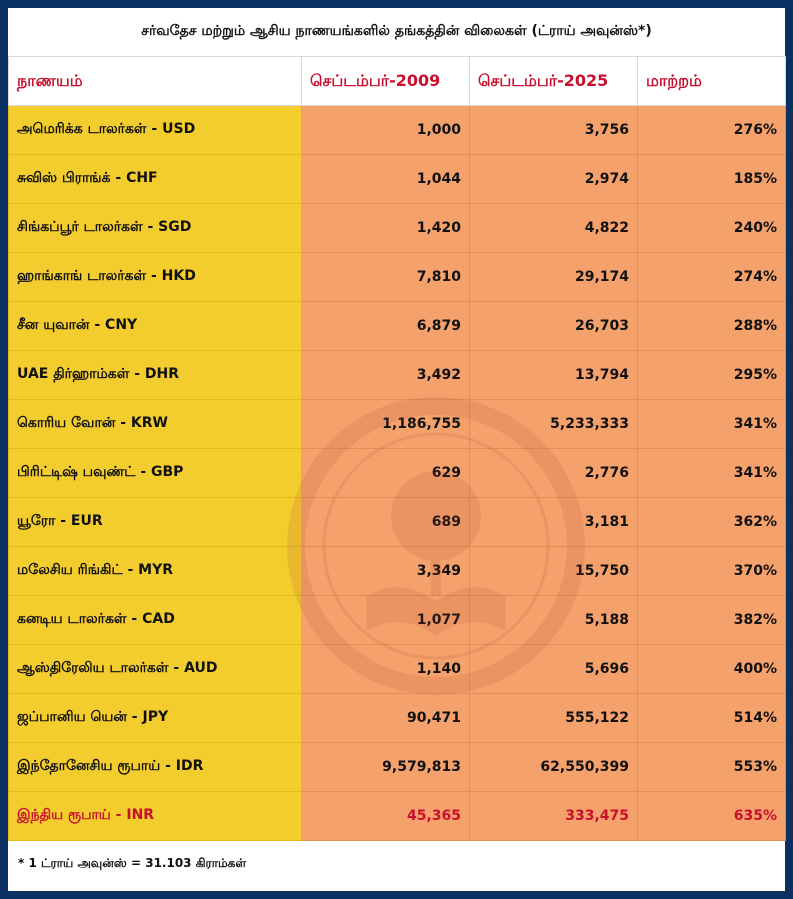  I want to click on sep-2009-cell: 9,579,813, so click(385, 767).